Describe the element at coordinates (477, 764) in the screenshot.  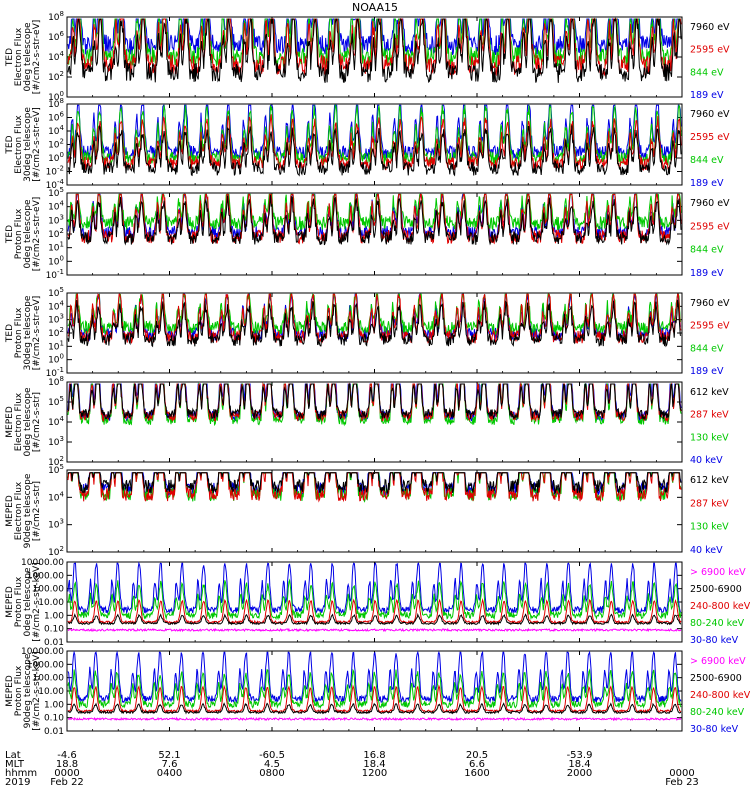
I see `ephemeris-value: 6.6` at that location.